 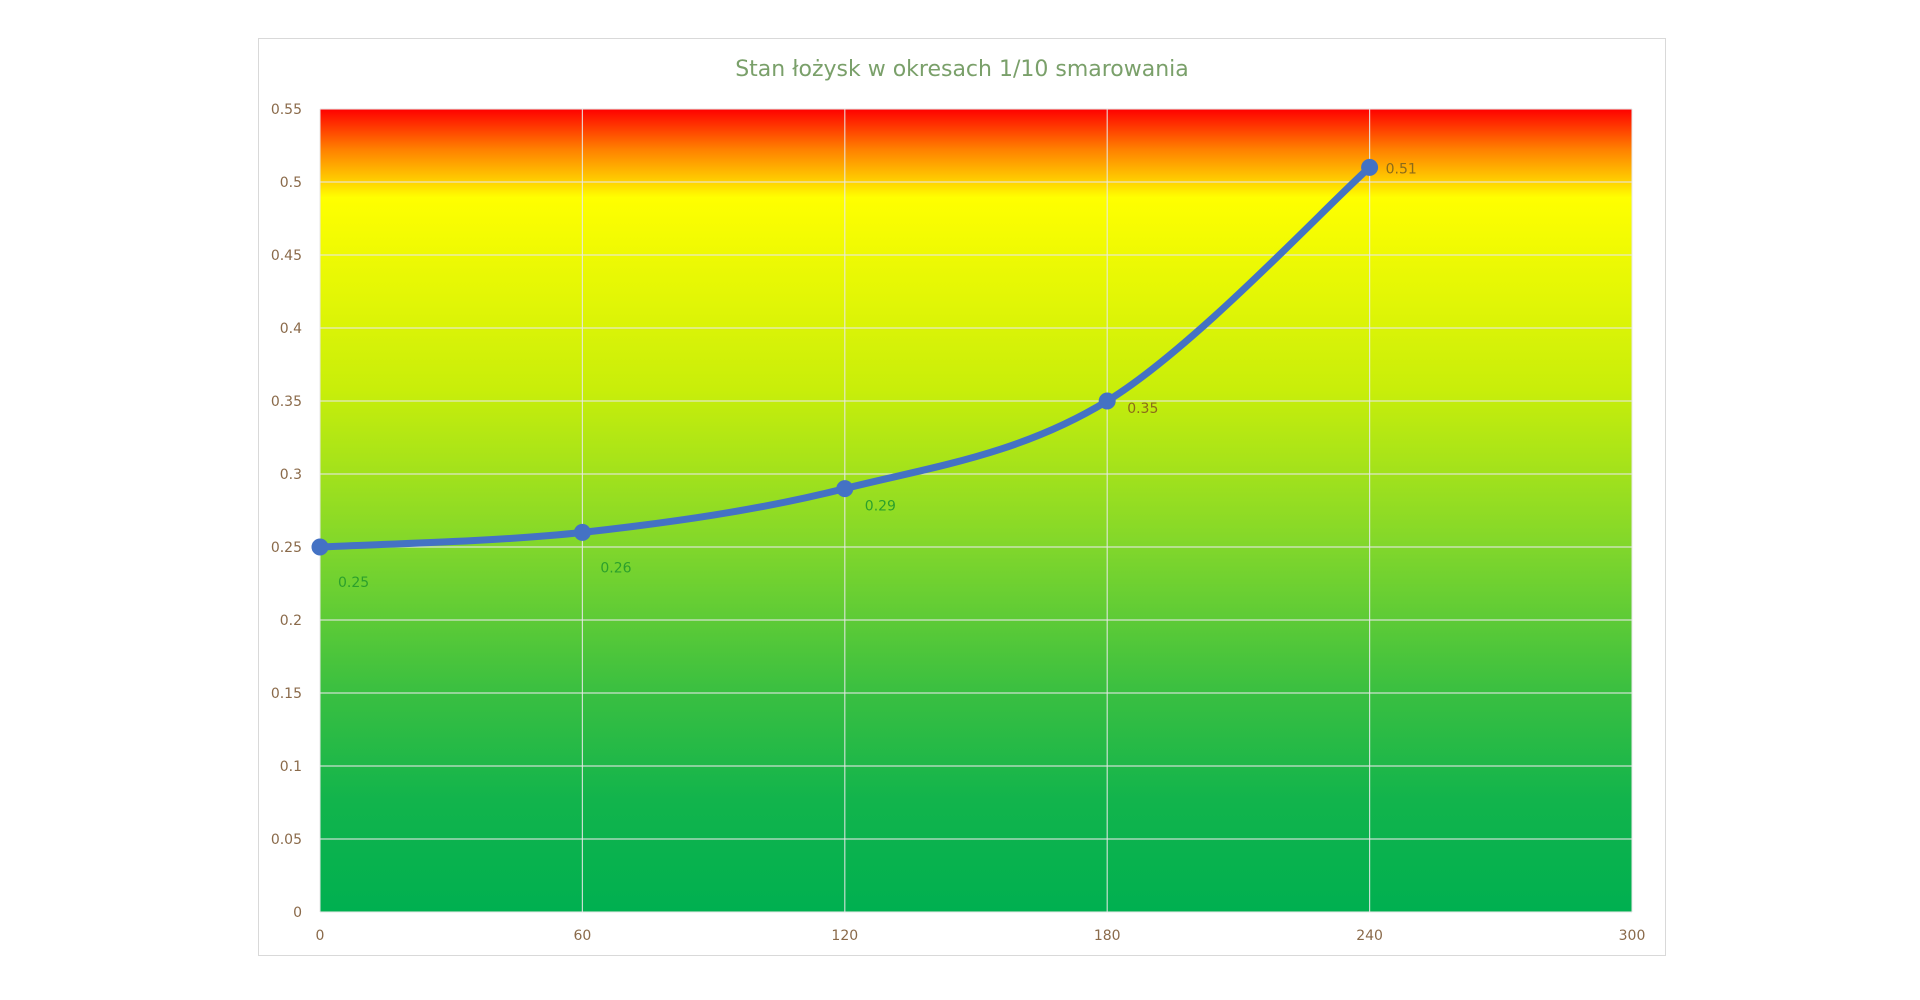 I want to click on y-tick-label: 0.1, so click(x=291, y=767).